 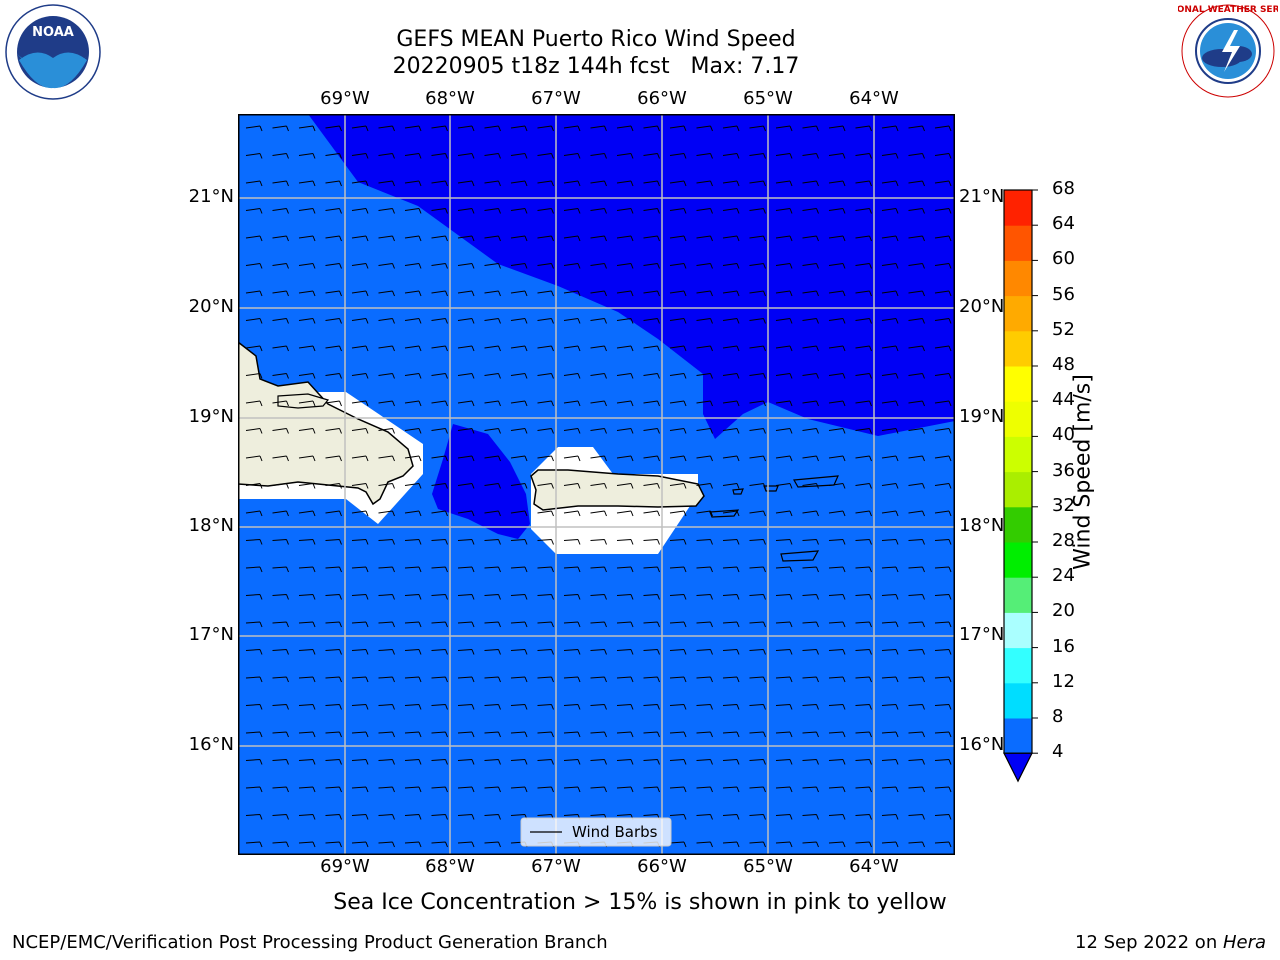 What do you see at coordinates (596, 832) in the screenshot?
I see `map-legend: Wind Barbs` at bounding box center [596, 832].